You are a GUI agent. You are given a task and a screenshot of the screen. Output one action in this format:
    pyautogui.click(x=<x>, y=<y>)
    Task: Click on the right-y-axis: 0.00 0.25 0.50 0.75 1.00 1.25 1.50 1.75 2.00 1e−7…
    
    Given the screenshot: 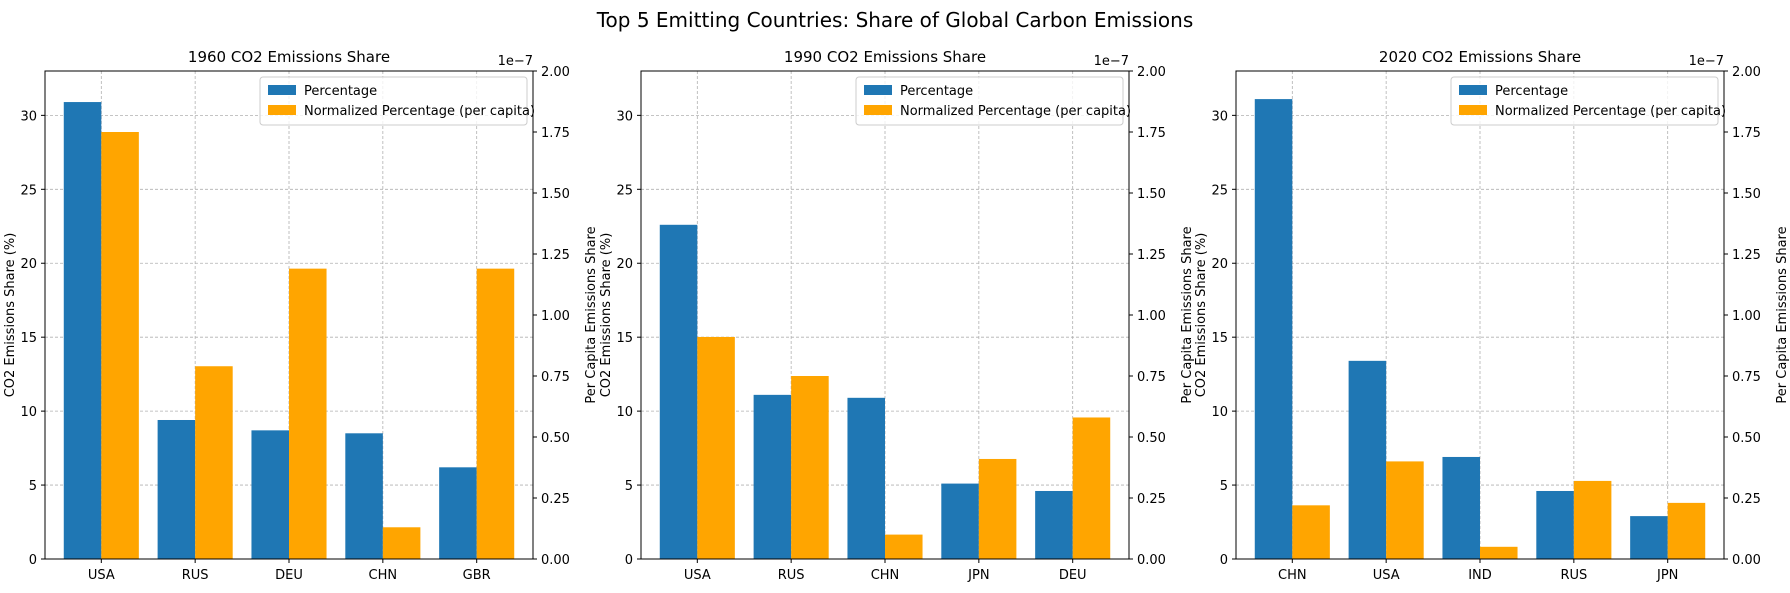 What is the action you would take?
    pyautogui.click(x=548, y=311)
    